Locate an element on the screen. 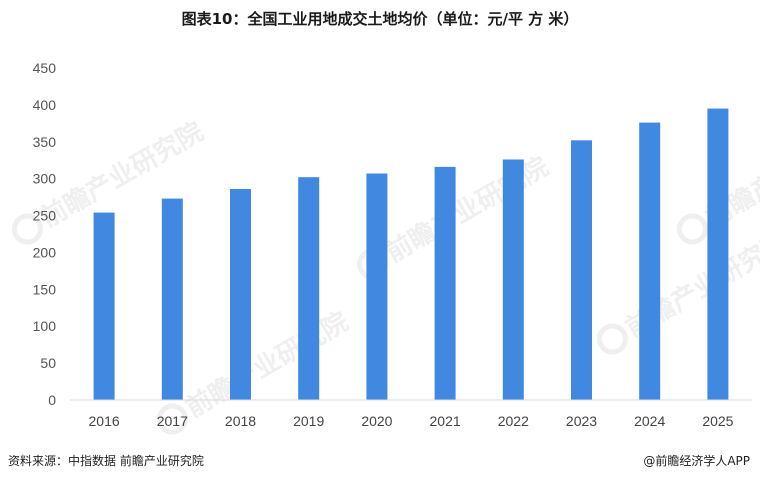  x-axis-ticks: 2016 2017 2018 2019 2020 2021 2022 2023 2024 2025 is located at coordinates (411, 421).